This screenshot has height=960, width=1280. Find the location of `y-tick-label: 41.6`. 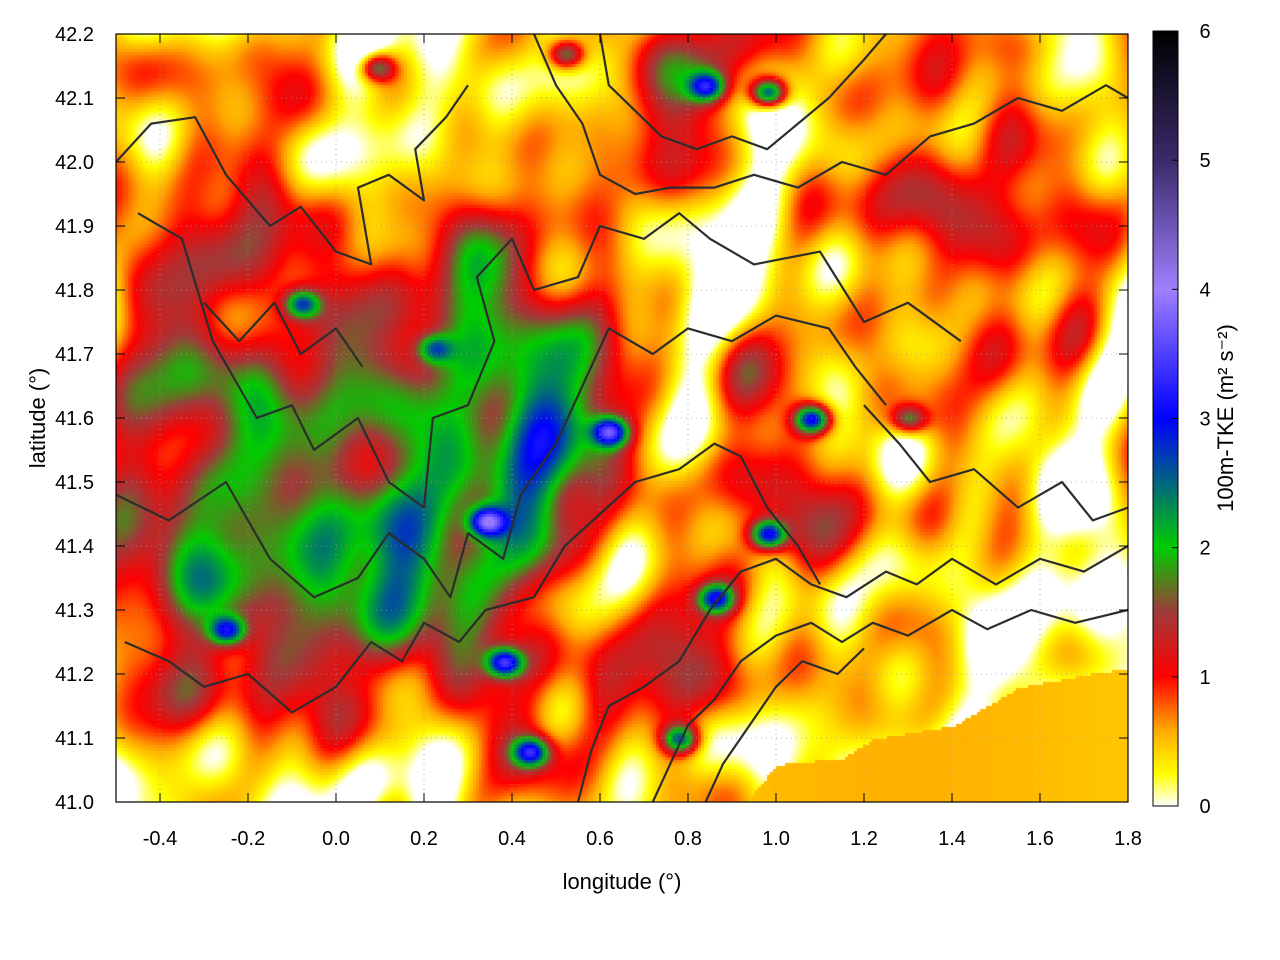

y-tick-label: 41.6 is located at coordinates (74, 419).